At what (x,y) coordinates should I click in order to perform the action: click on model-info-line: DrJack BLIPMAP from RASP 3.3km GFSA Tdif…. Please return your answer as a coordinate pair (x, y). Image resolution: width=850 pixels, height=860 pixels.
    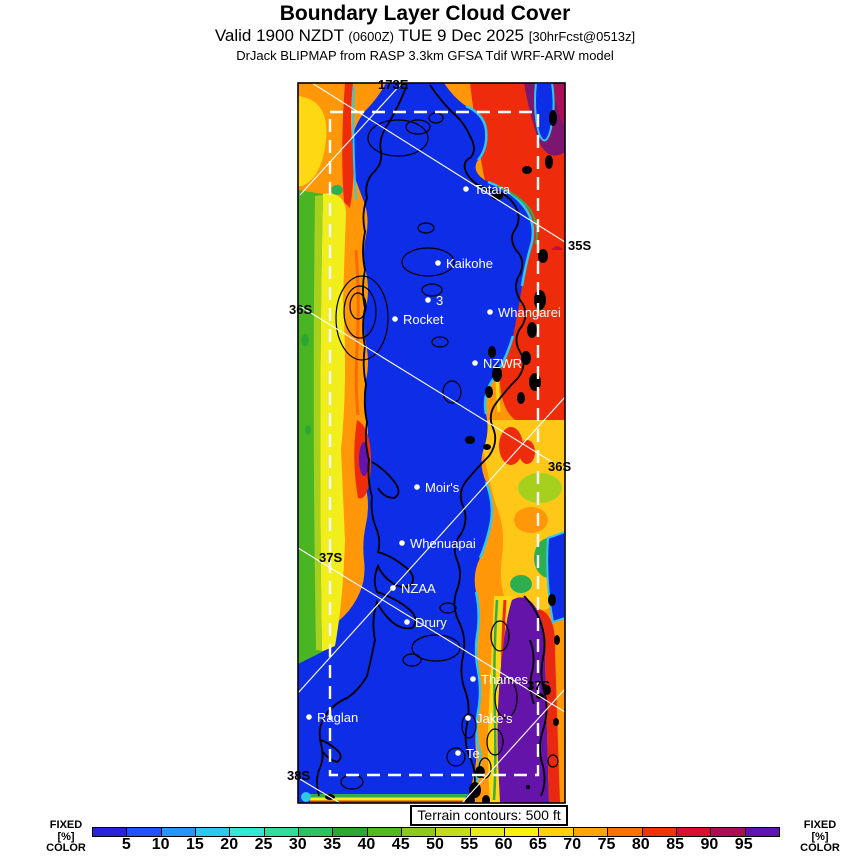
    Looking at the image, I should click on (425, 55).